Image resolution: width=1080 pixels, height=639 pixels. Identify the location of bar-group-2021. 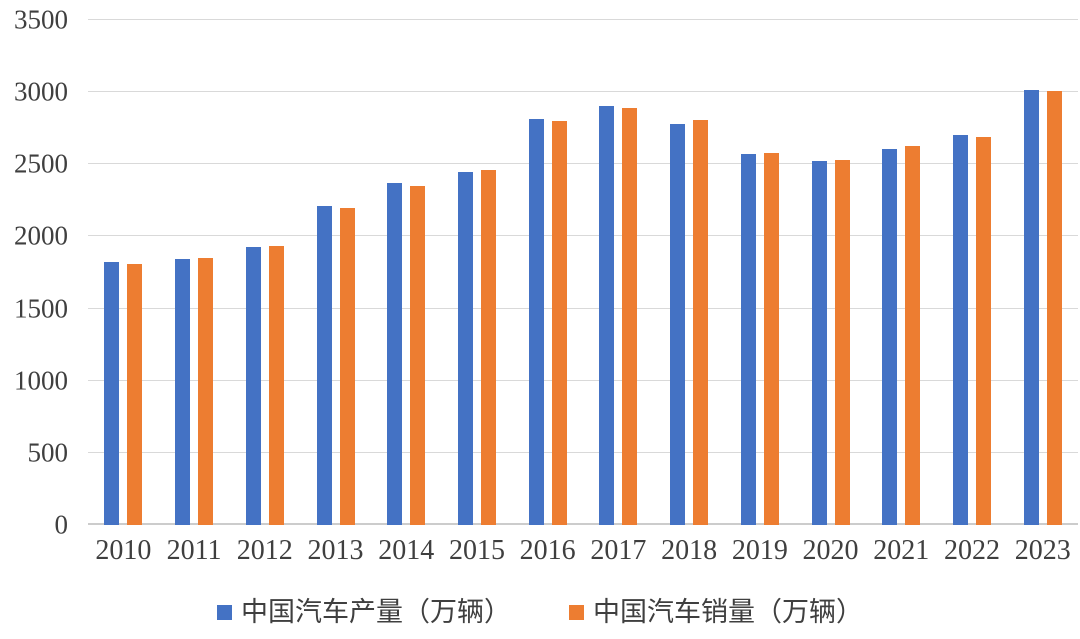
(901, 272).